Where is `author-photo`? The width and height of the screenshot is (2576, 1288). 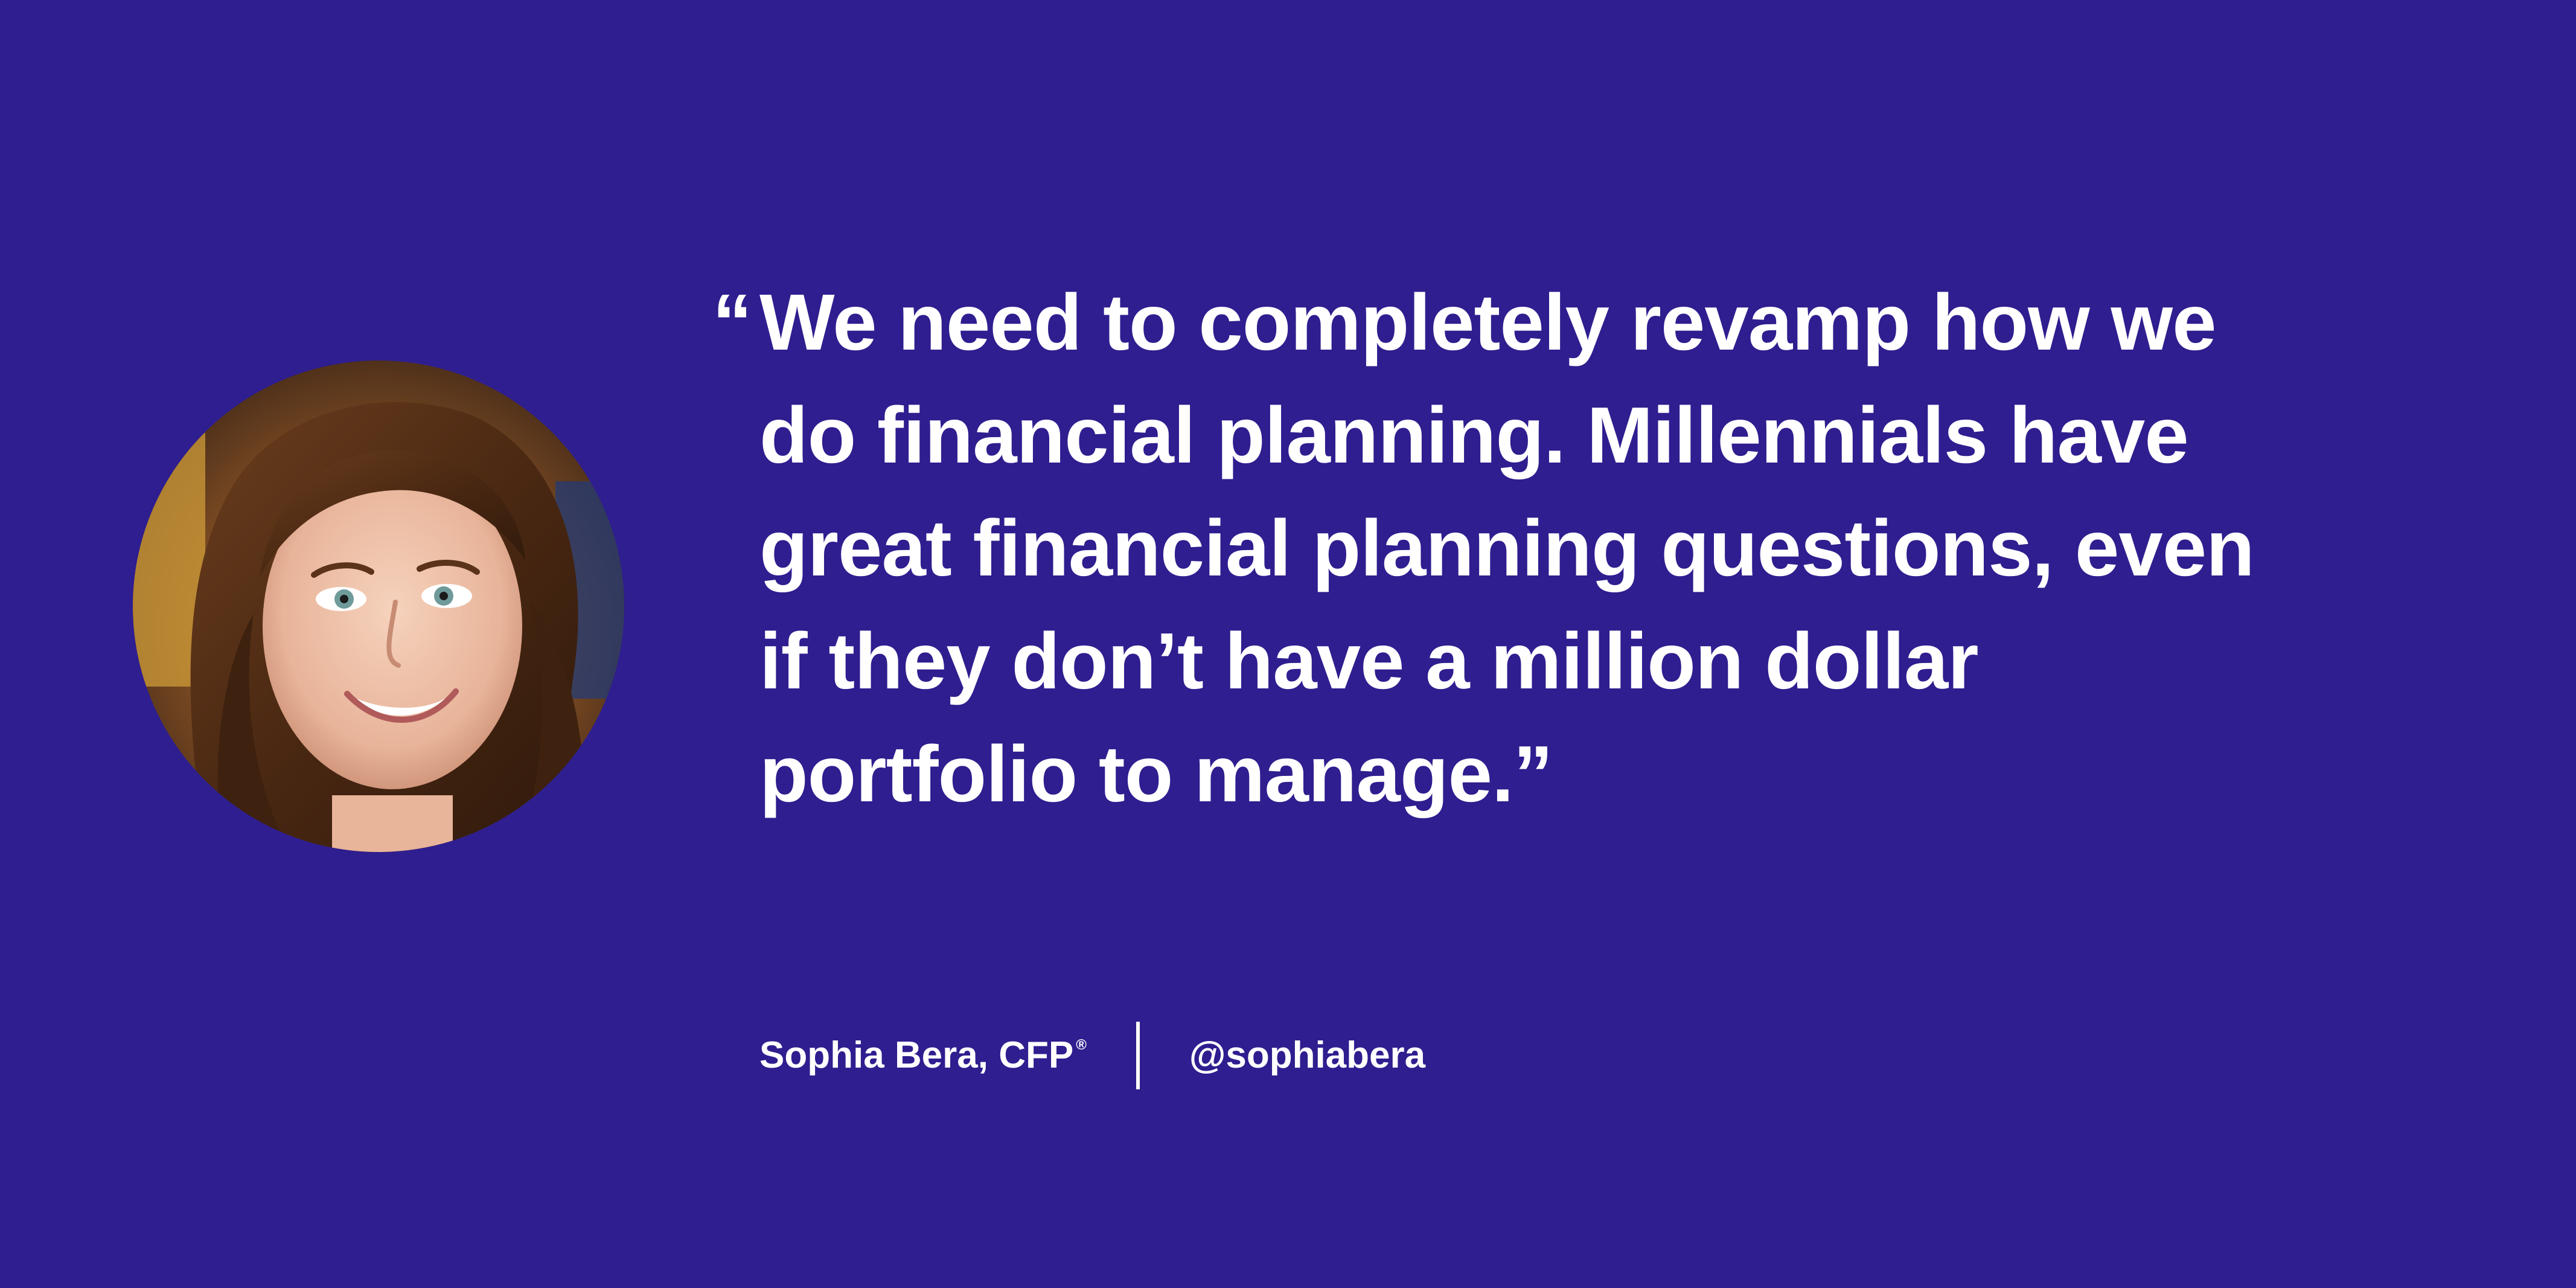 author-photo is located at coordinates (378, 606).